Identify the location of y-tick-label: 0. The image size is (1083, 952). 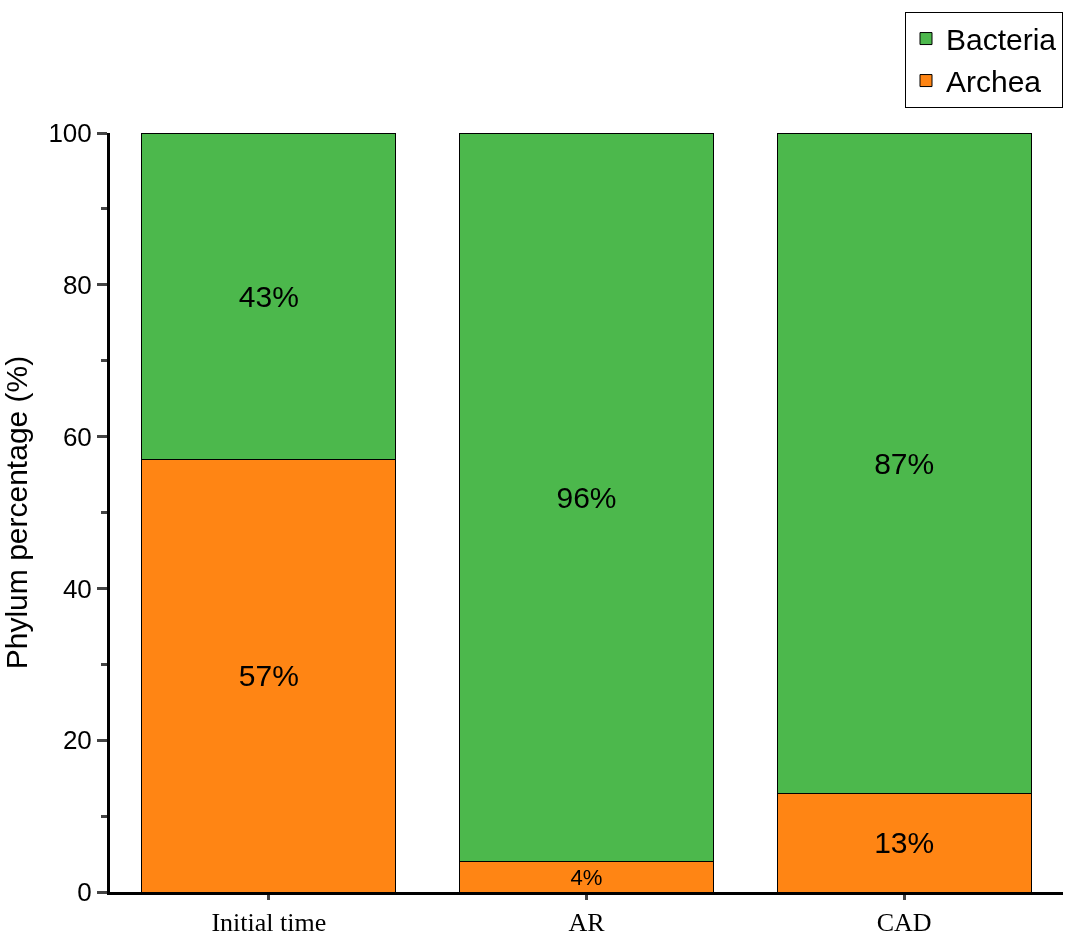
(84, 892).